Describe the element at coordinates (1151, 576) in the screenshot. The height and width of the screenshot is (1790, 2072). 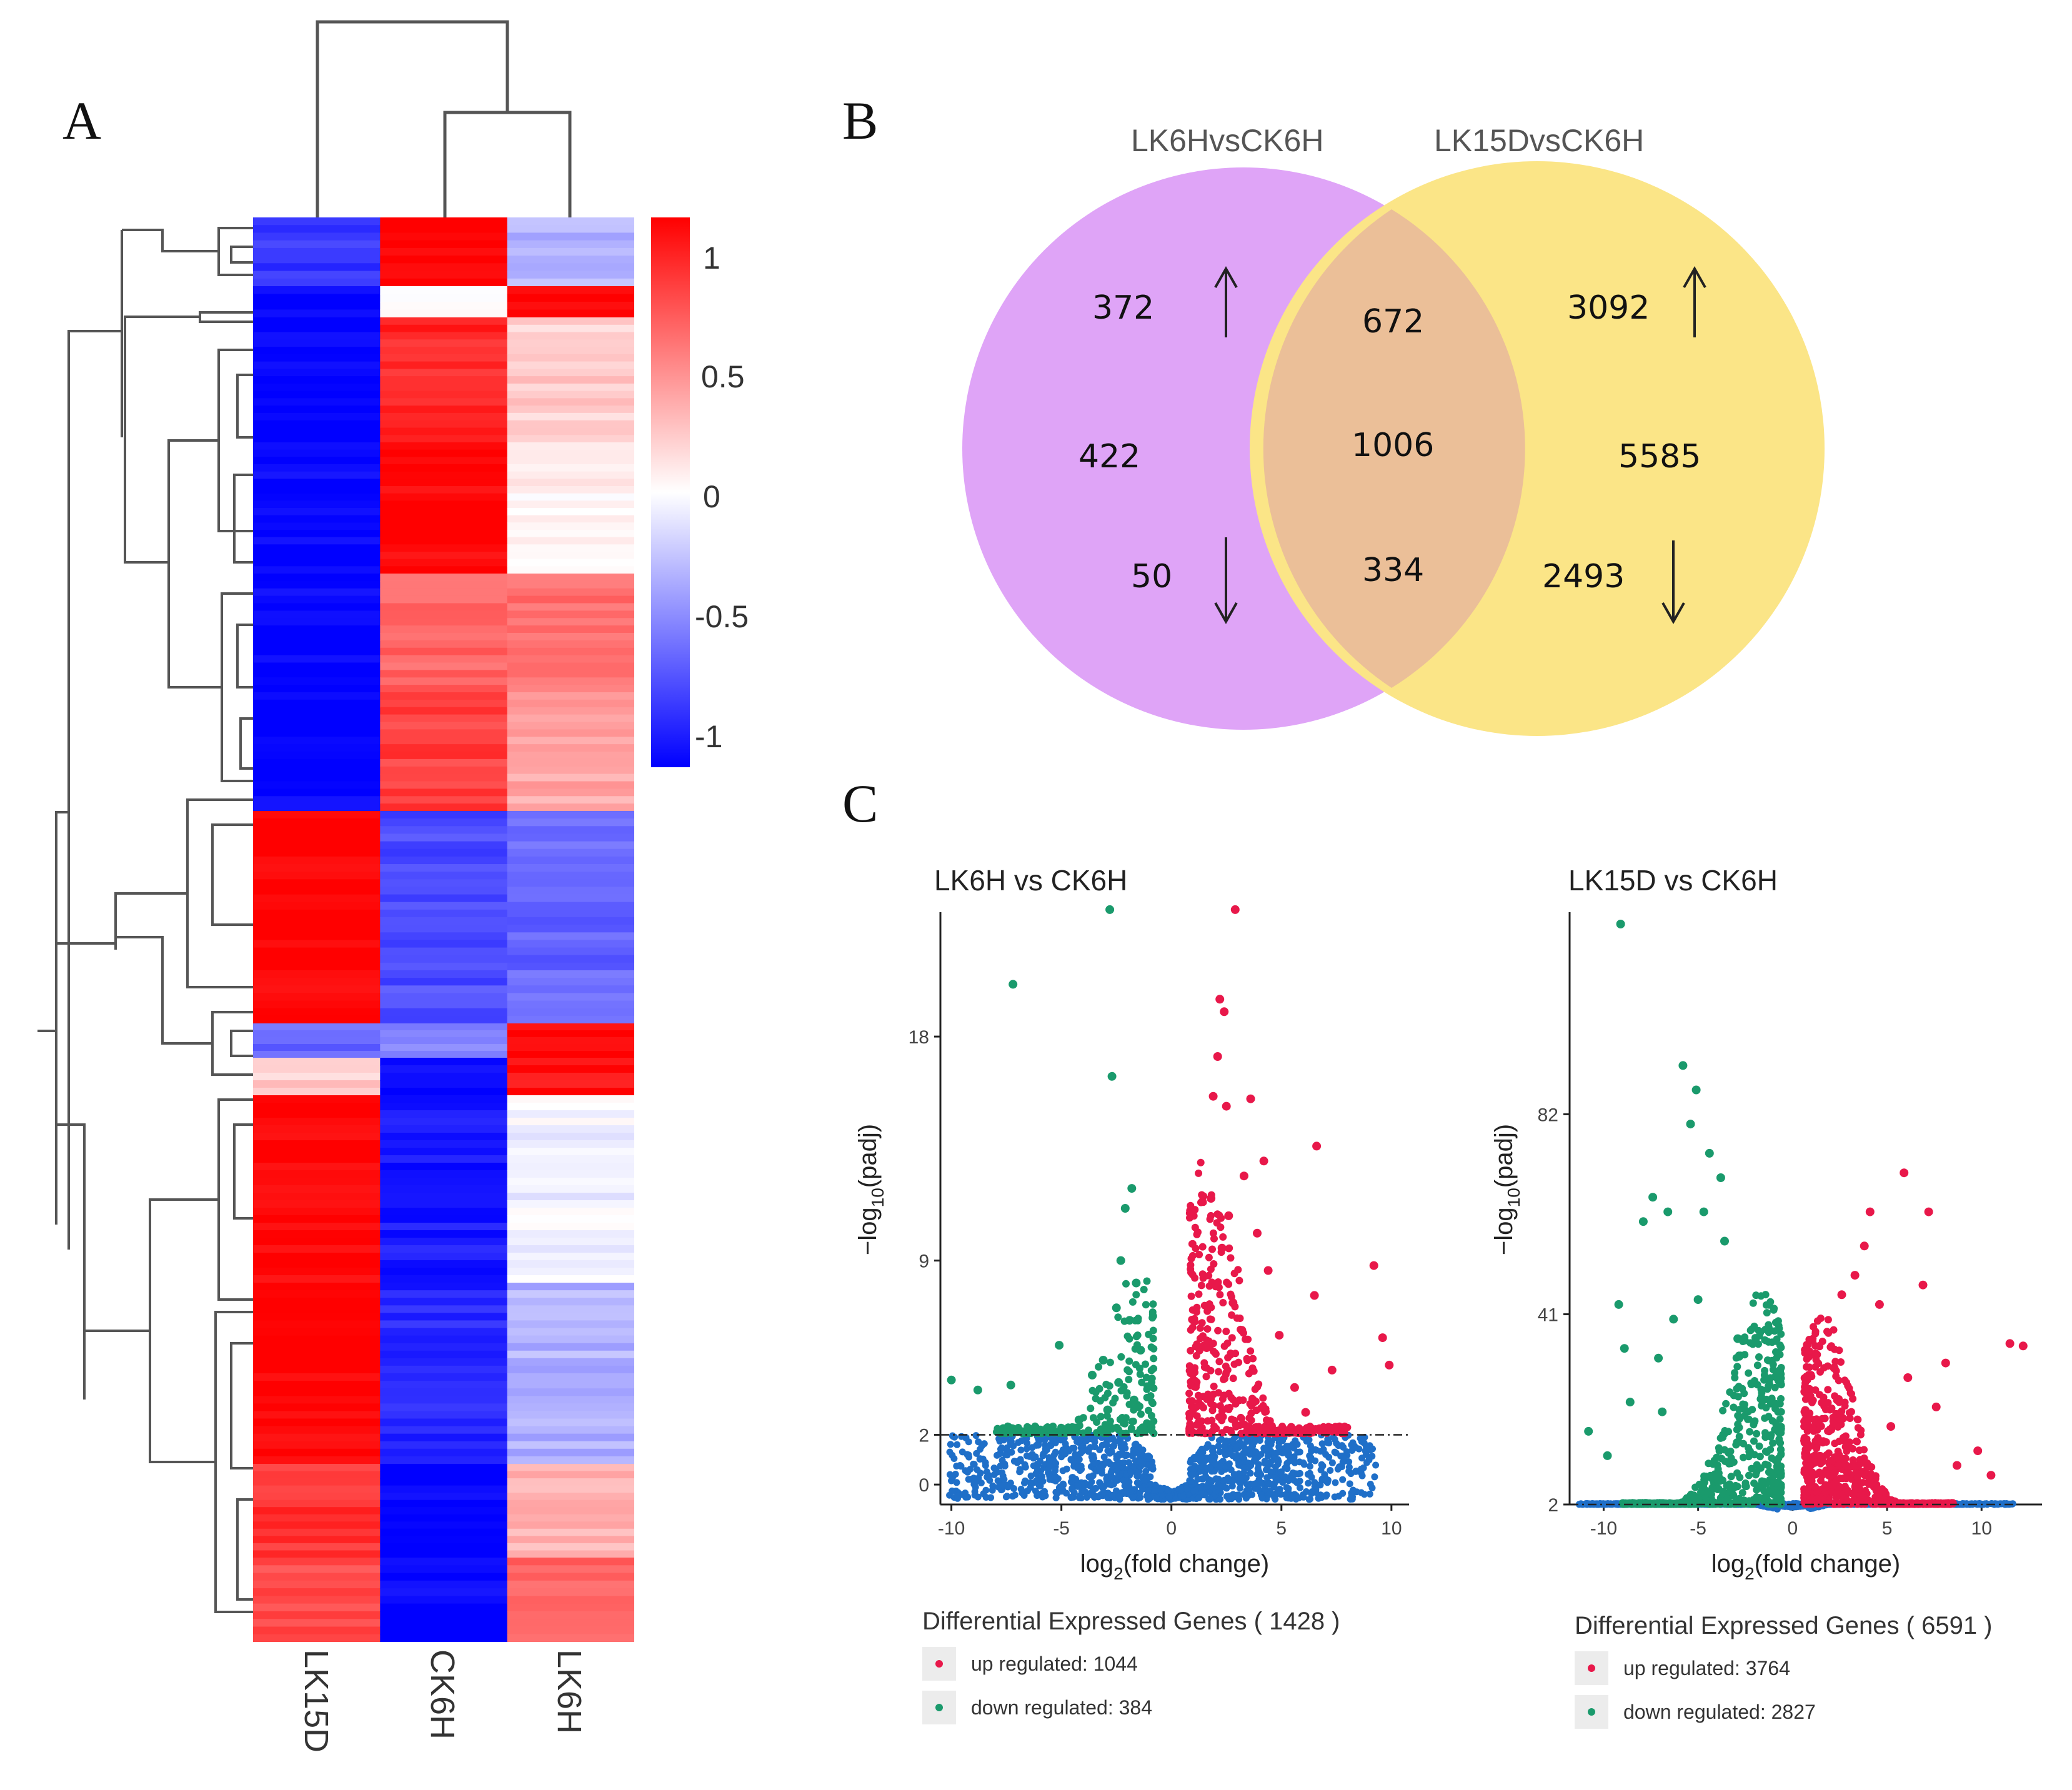
I see `venn-left-down: 50` at that location.